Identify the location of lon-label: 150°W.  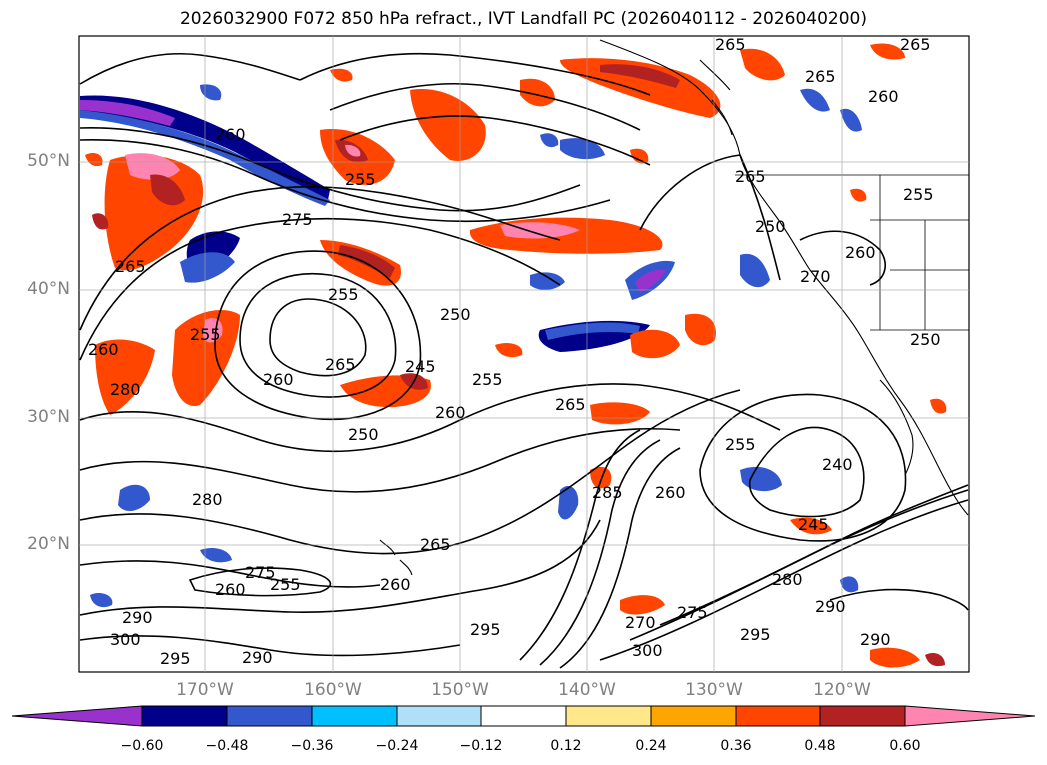
(460, 690).